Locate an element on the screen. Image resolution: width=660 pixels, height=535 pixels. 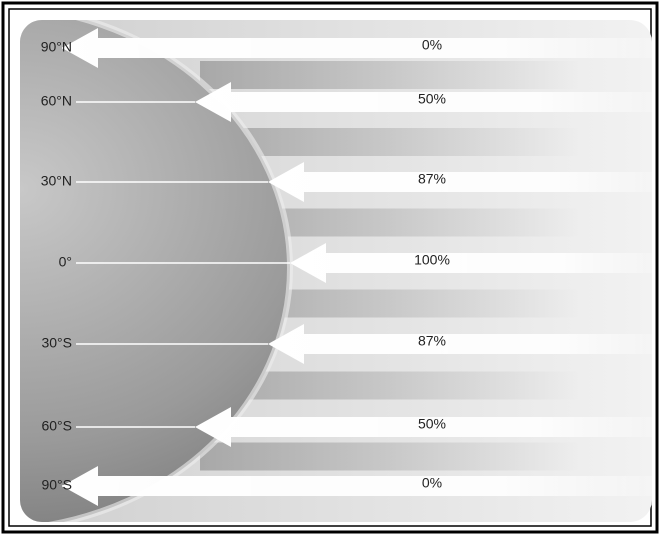
latitude-label: 90°N is located at coordinates (56, 47).